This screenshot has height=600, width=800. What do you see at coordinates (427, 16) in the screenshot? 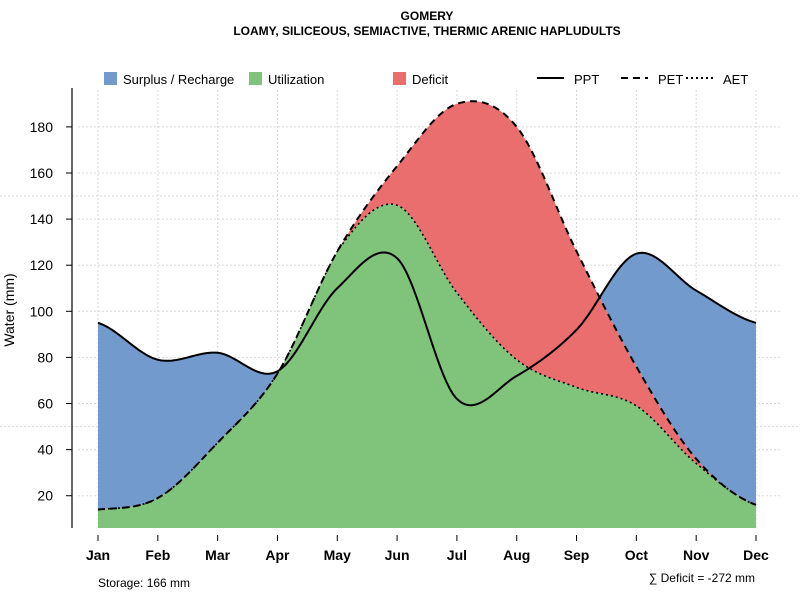
I see `chart-title: GOMERY` at bounding box center [427, 16].